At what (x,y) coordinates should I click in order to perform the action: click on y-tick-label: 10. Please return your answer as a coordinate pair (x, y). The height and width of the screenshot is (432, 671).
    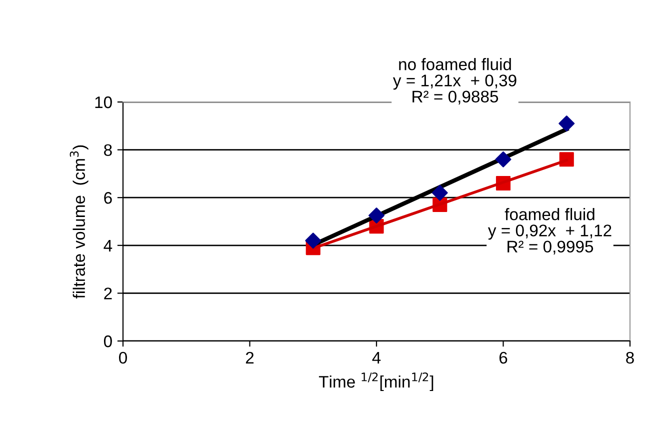
    Looking at the image, I should click on (103, 102).